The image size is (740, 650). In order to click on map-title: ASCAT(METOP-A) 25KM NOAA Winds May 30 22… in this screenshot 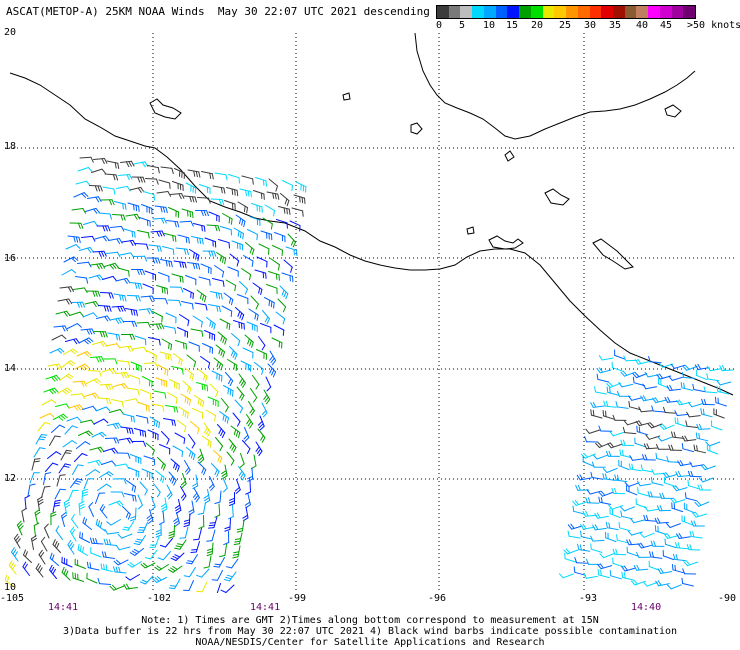, I will do `click(218, 11)`.